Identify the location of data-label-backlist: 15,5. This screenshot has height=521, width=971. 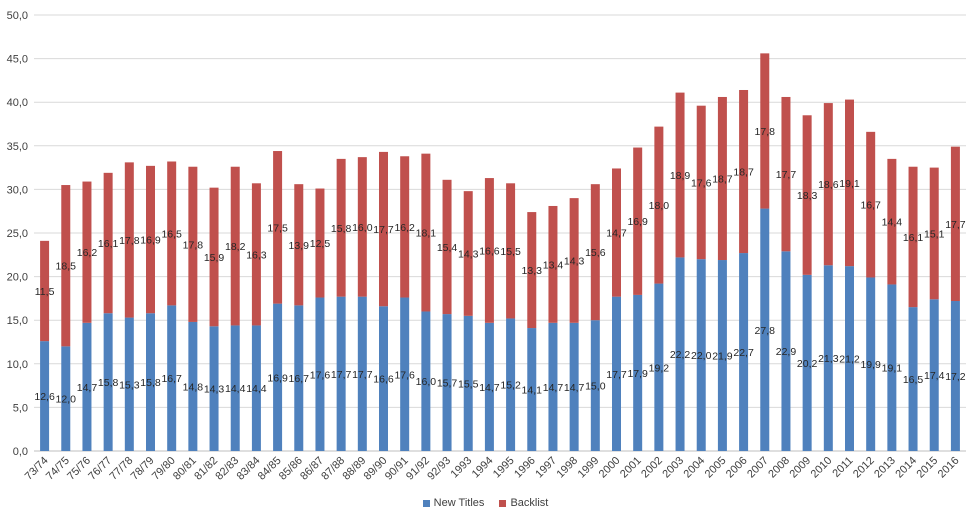
(510, 252).